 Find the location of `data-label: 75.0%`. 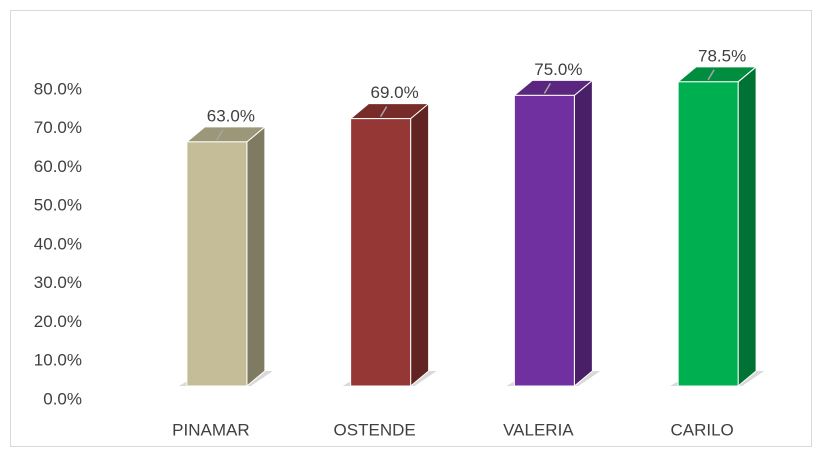

data-label: 75.0% is located at coordinates (558, 69).